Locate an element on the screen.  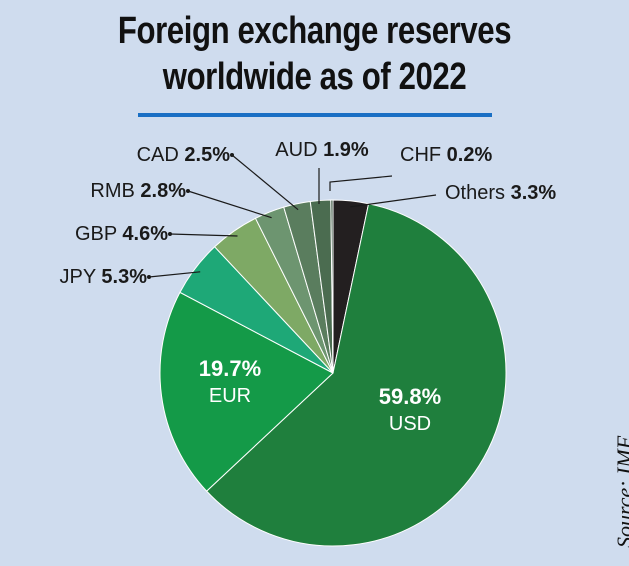
leader-line-others is located at coordinates (393, 201).